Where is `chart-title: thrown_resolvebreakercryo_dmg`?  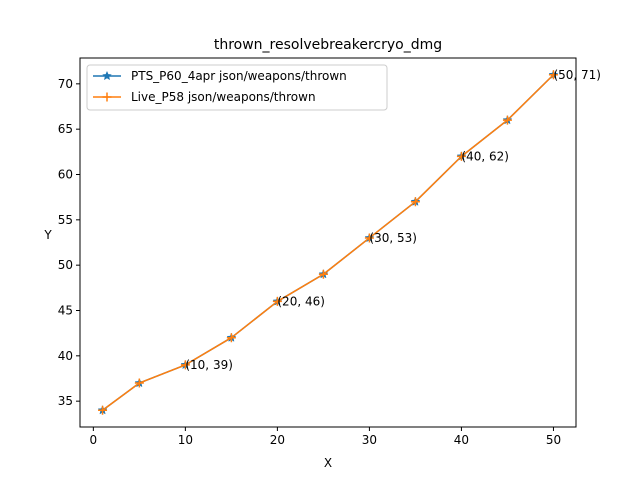 chart-title: thrown_resolvebreakercryo_dmg is located at coordinates (328, 45).